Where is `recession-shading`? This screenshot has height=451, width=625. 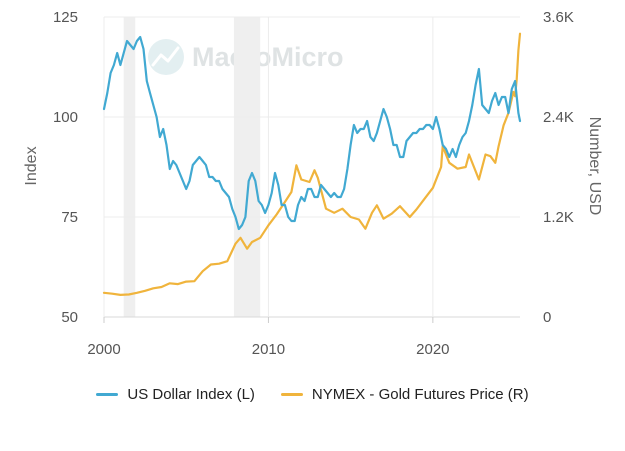
recession-shading is located at coordinates (192, 167).